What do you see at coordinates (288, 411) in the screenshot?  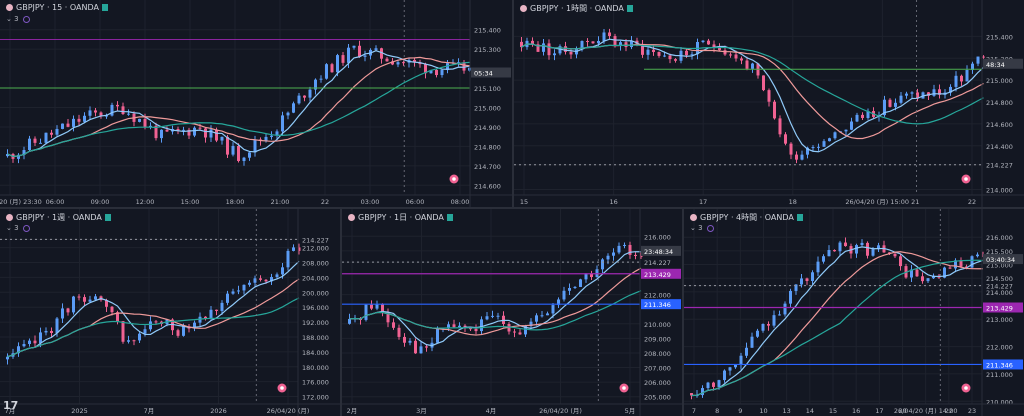 I see `time-tick-label: 26/04/20 (月)` at bounding box center [288, 411].